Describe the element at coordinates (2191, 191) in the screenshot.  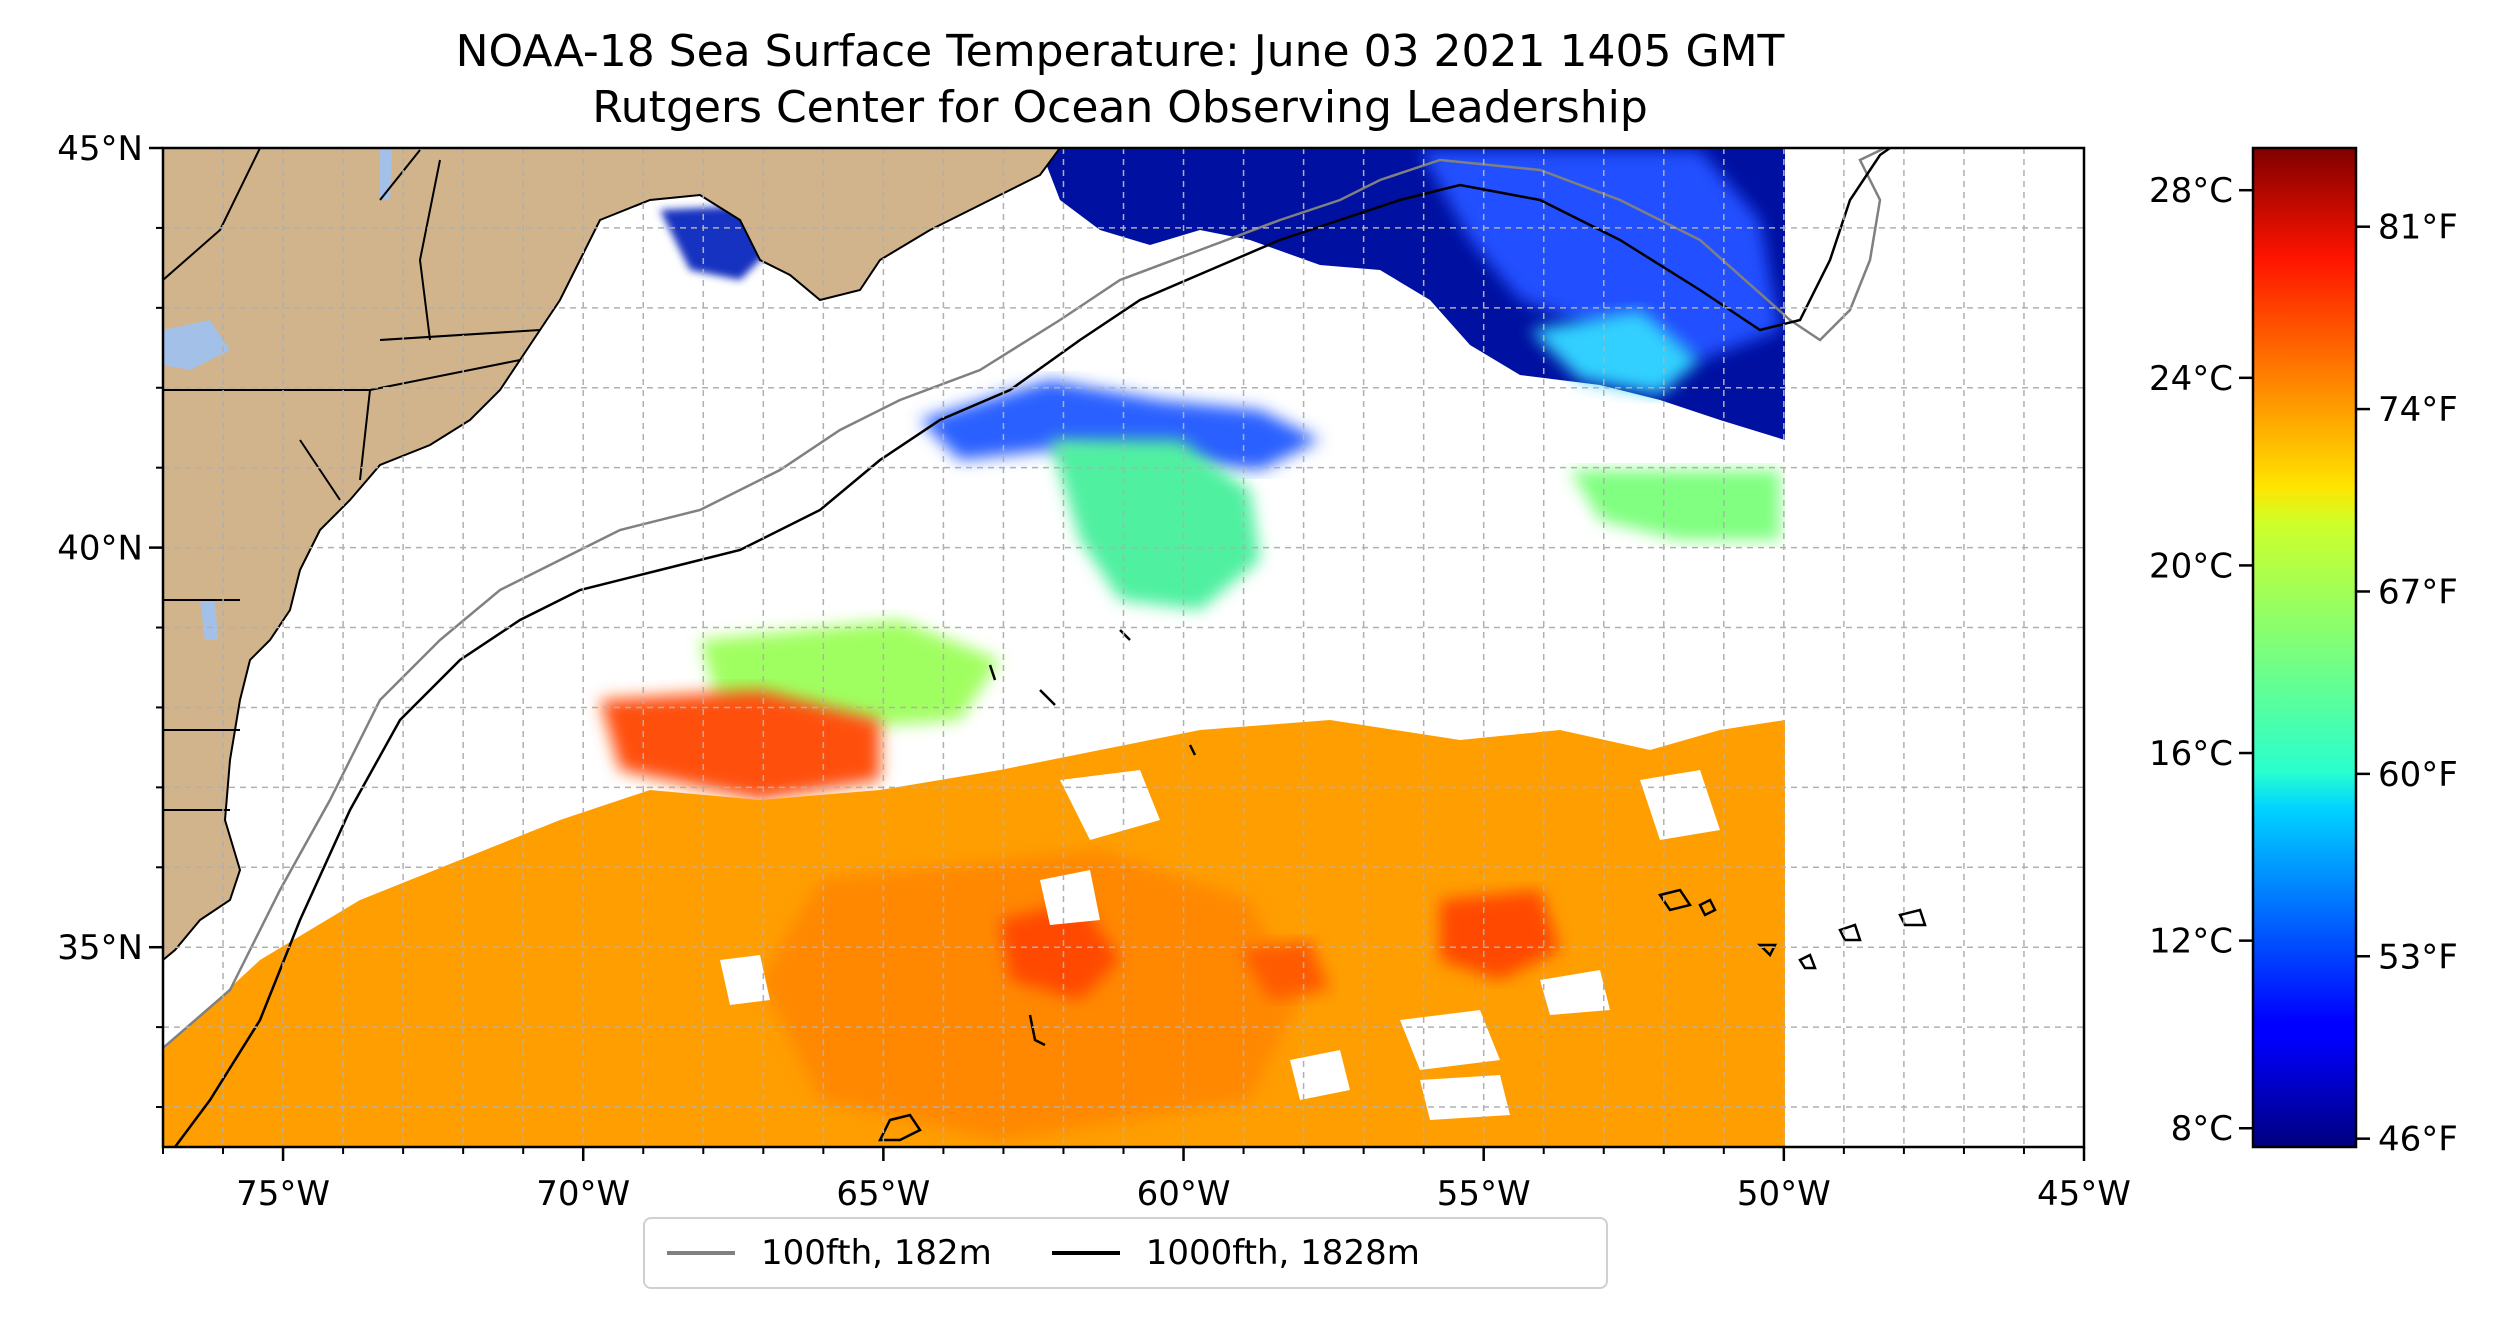
I see `celsius-tick-label: 28°C` at that location.